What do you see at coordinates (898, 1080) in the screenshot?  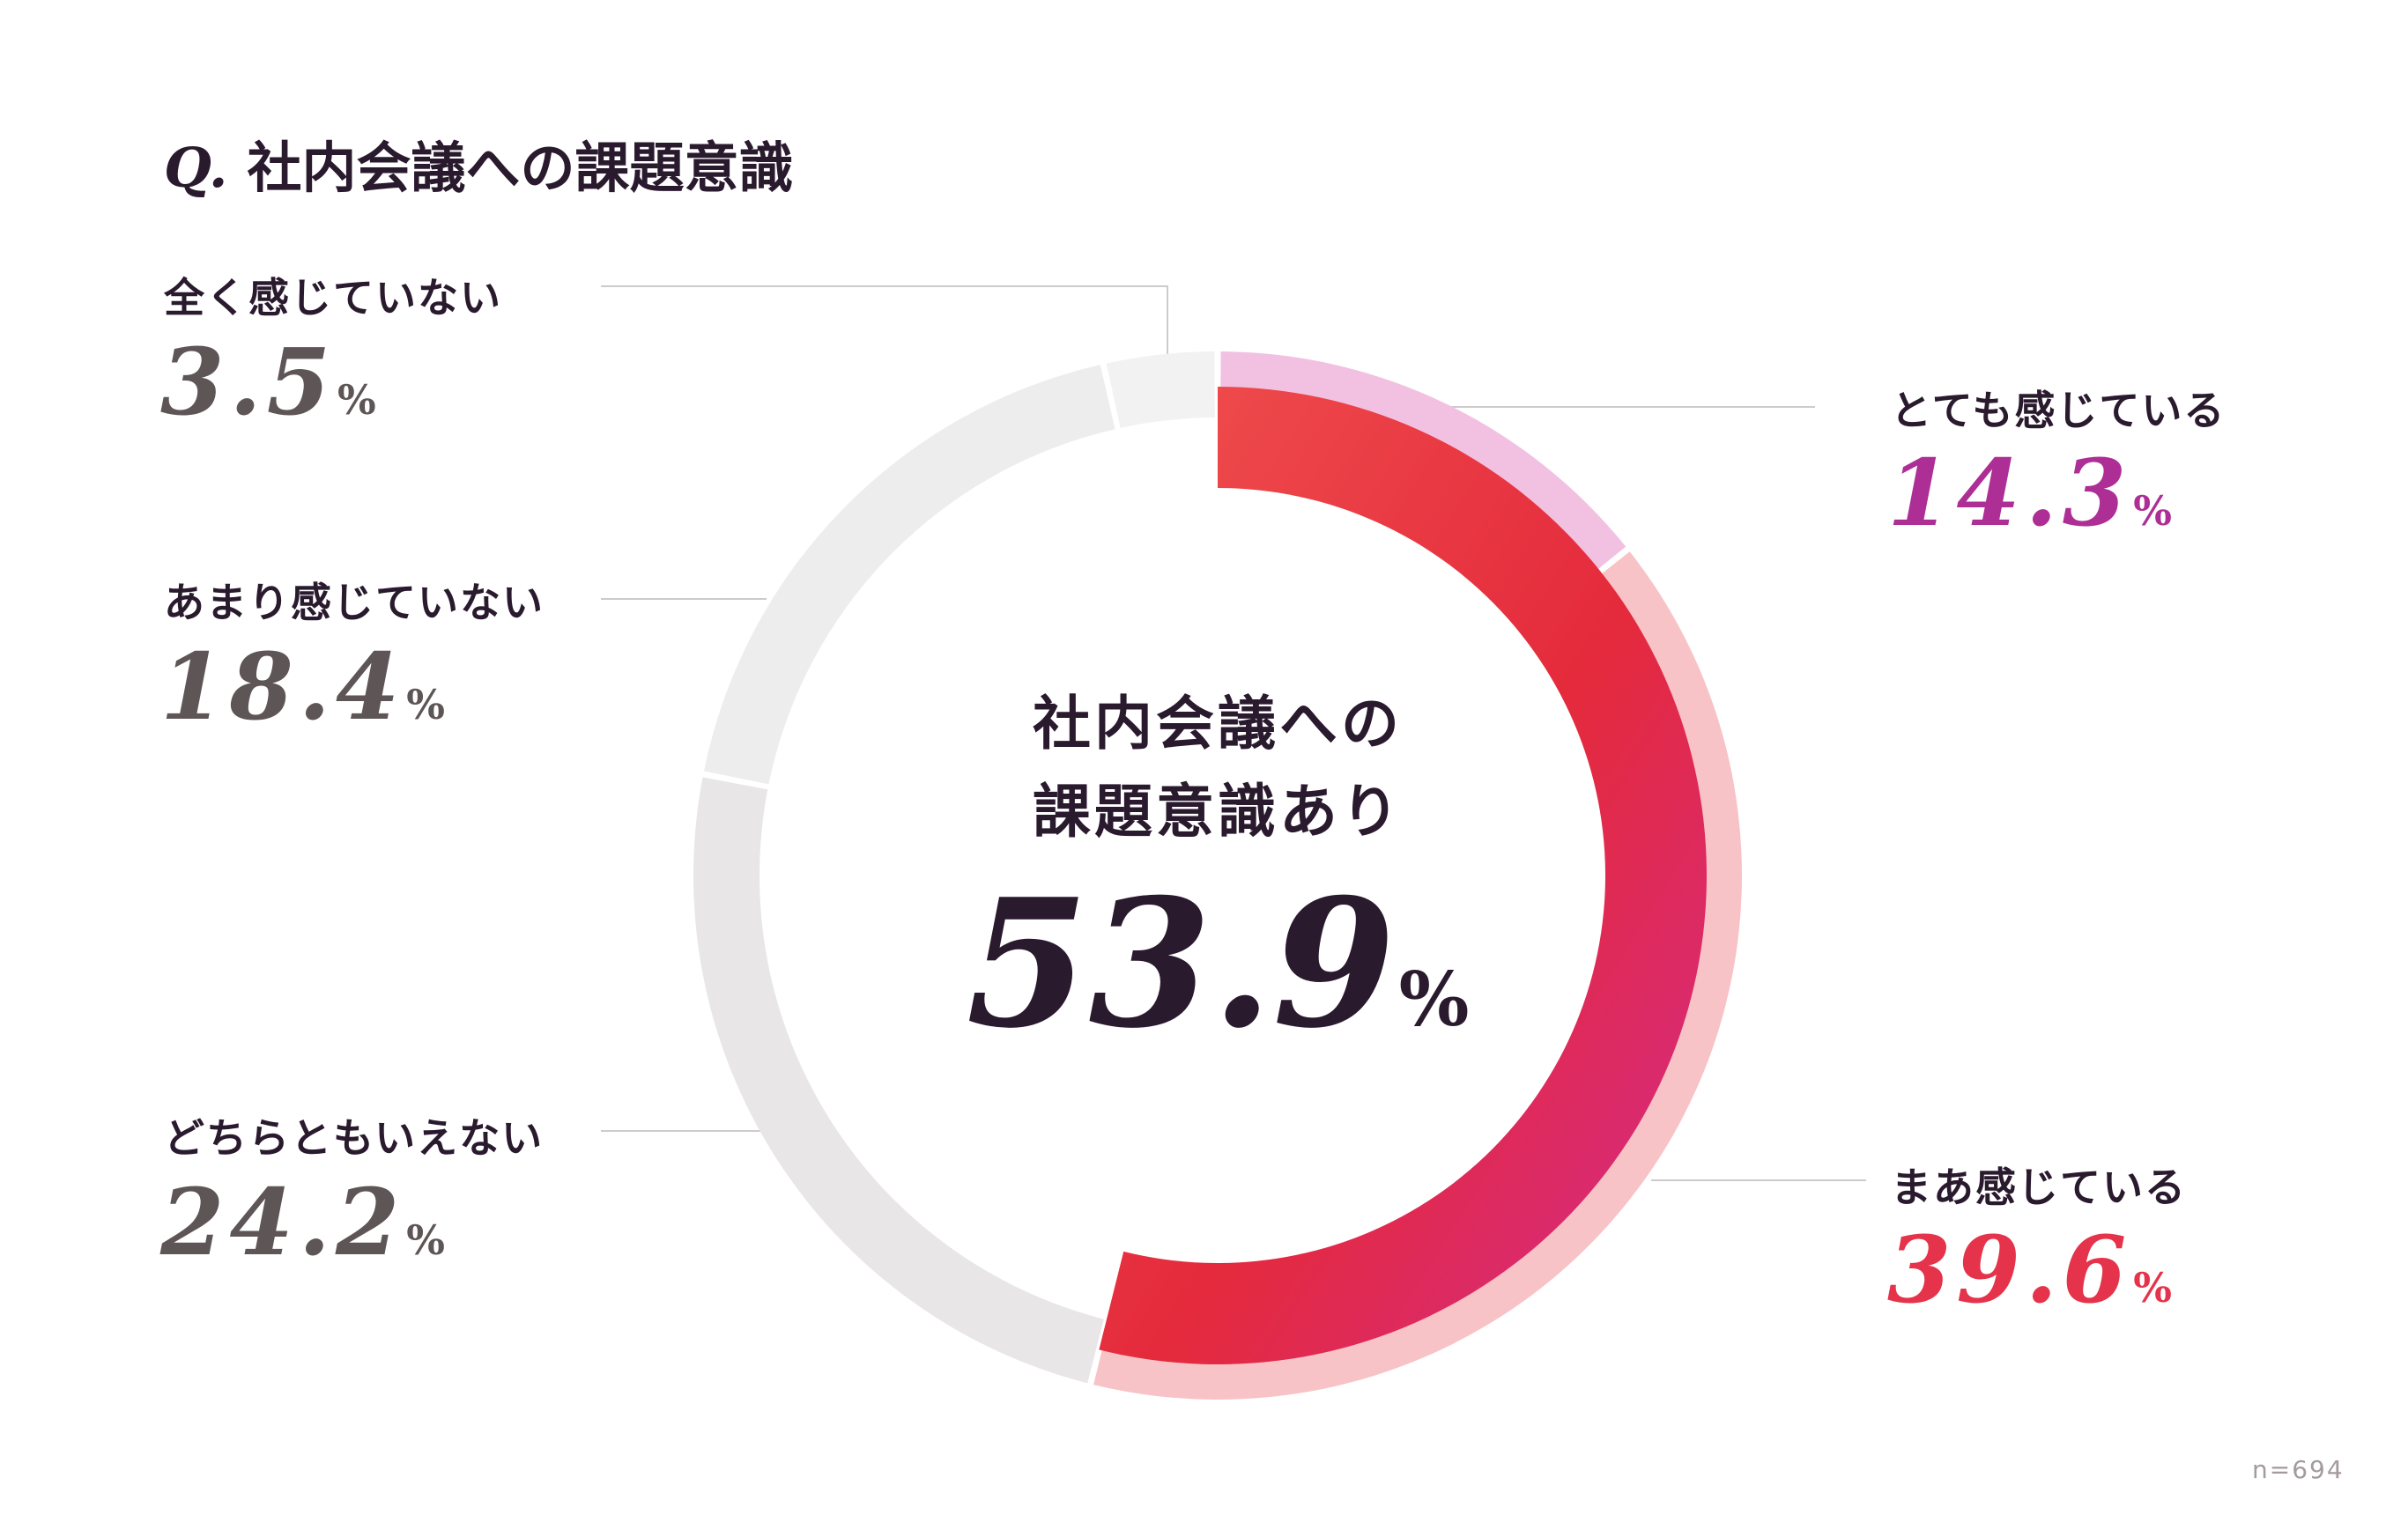 I see `slice-neutral` at bounding box center [898, 1080].